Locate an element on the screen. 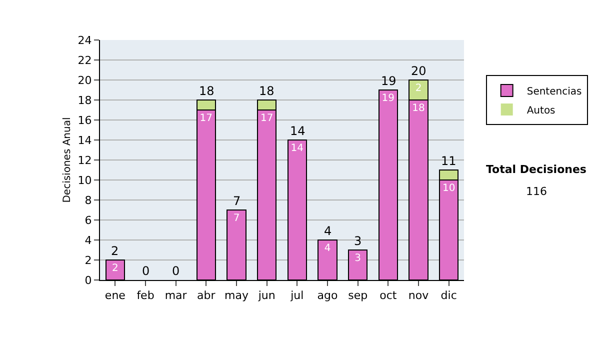 The width and height of the screenshot is (600, 340). data-label: 4 is located at coordinates (327, 248).